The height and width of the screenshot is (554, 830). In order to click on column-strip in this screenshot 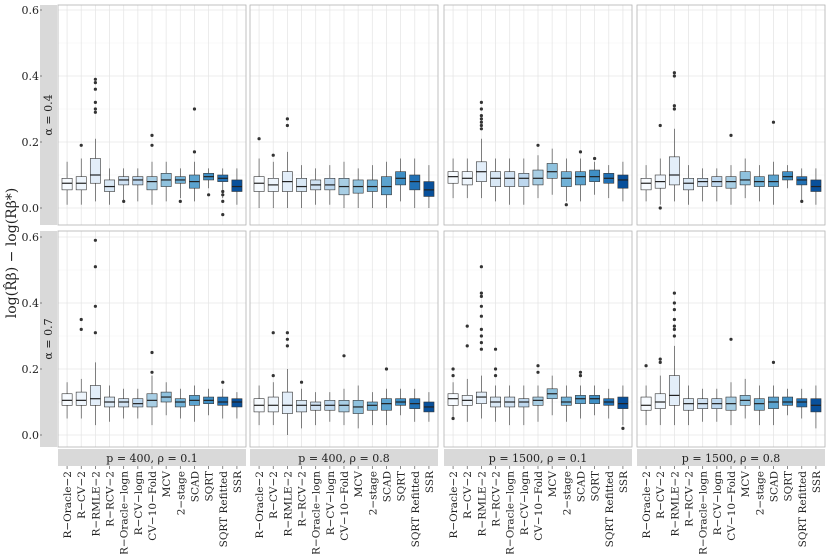, I will do `click(731, 457)`.